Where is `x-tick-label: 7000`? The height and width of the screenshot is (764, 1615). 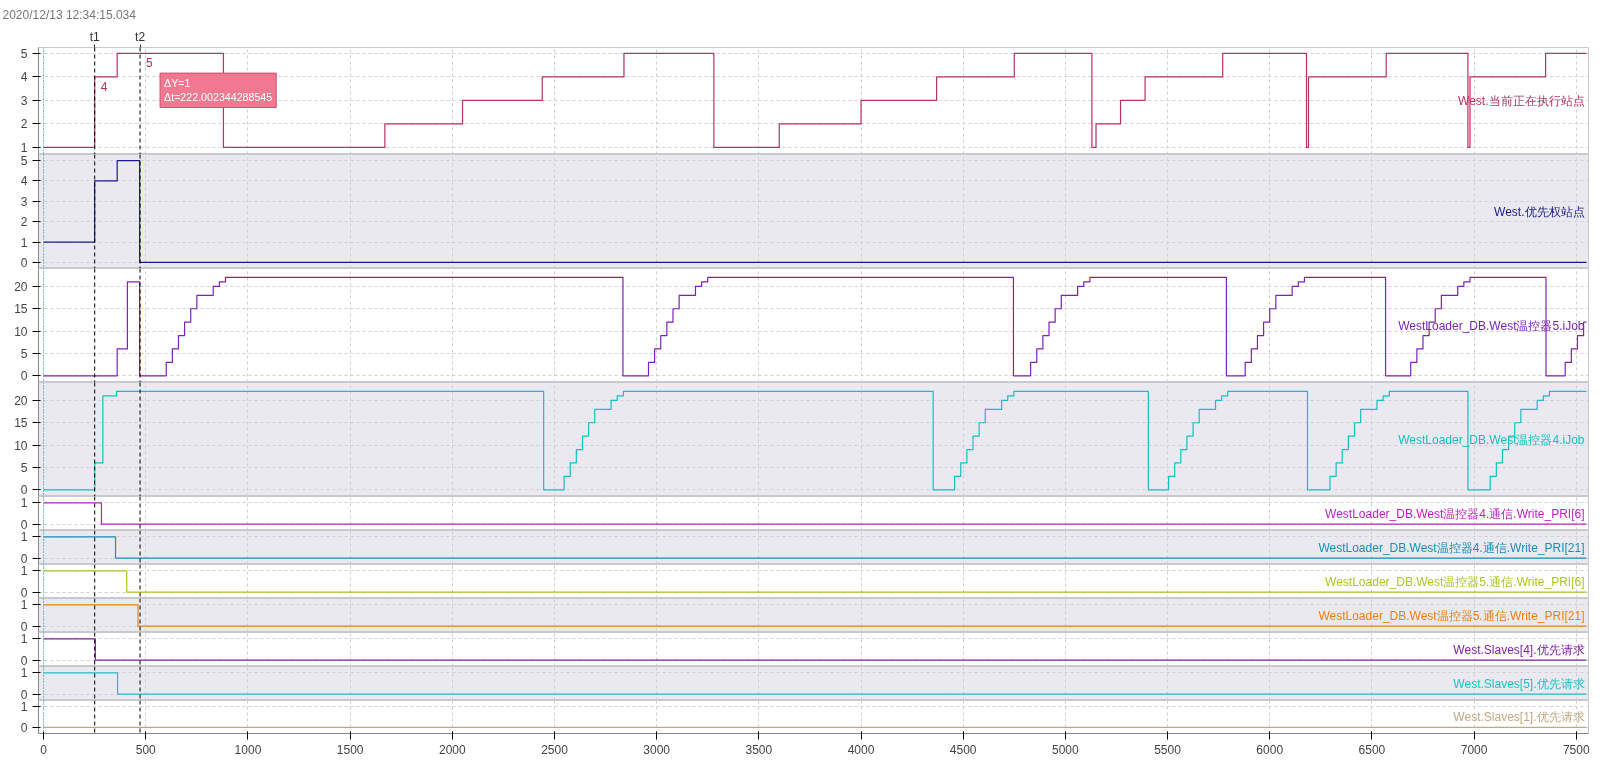 x-tick-label: 7000 is located at coordinates (1474, 749).